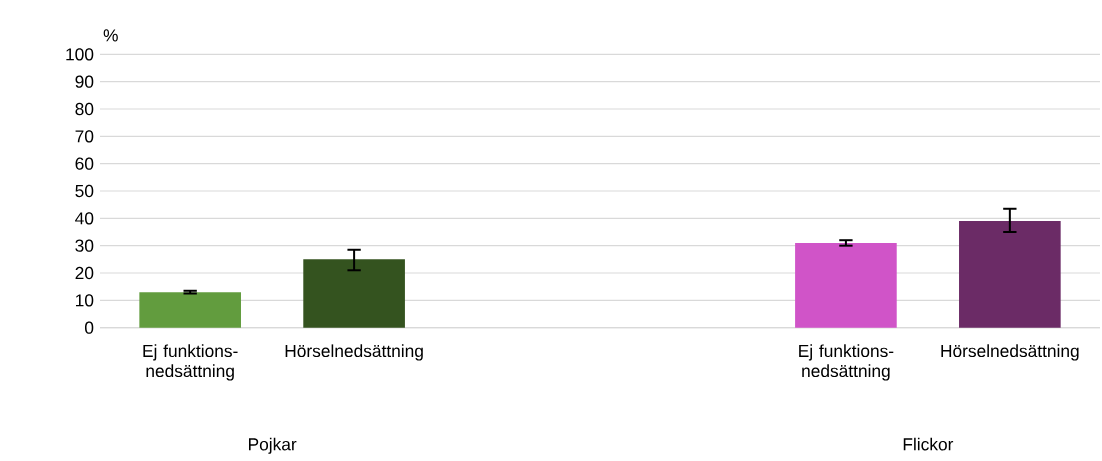  Describe the element at coordinates (84, 163) in the screenshot. I see `y-tick-label: 60` at that location.